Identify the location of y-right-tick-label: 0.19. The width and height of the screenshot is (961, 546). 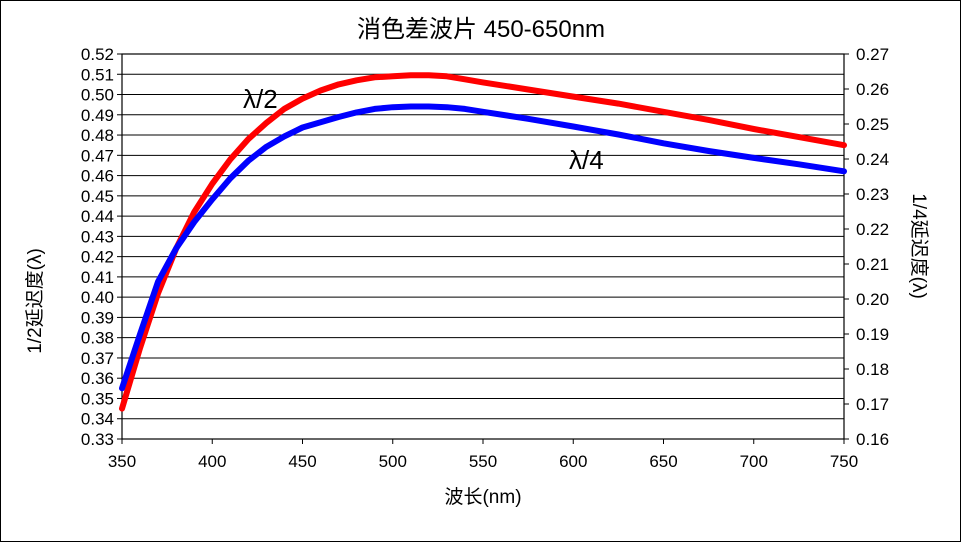
(872, 334).